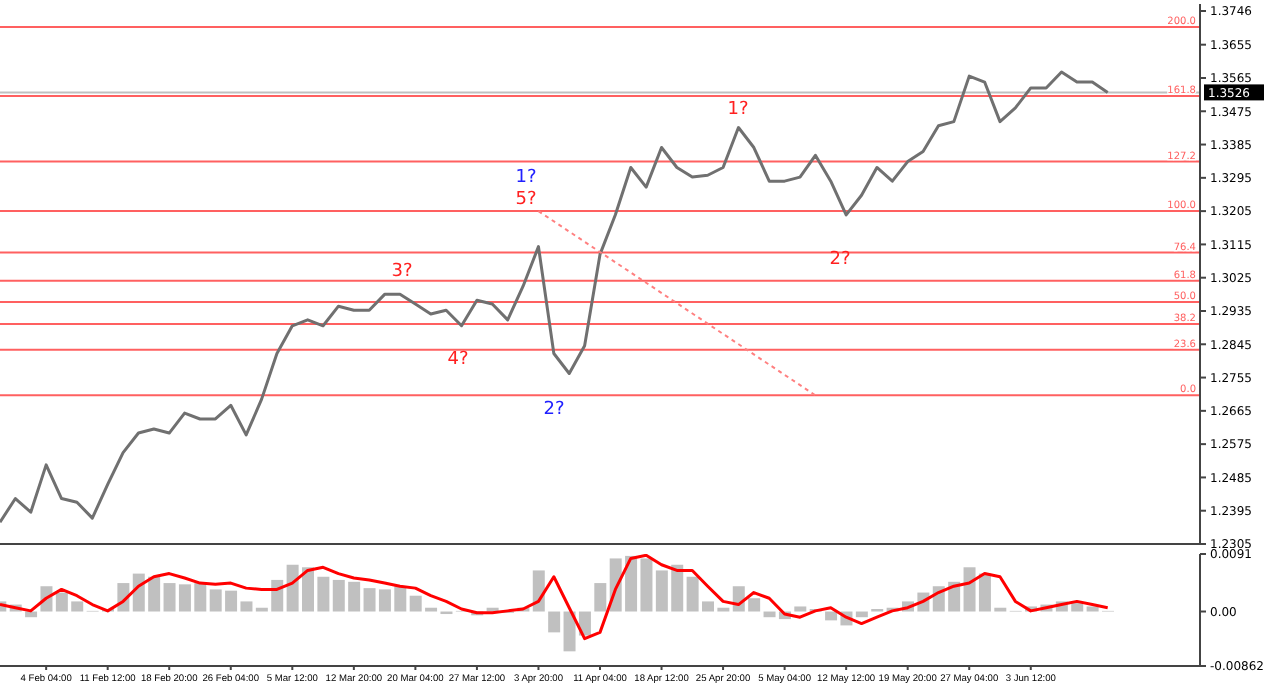  I want to click on annotation: 5?, so click(526, 201).